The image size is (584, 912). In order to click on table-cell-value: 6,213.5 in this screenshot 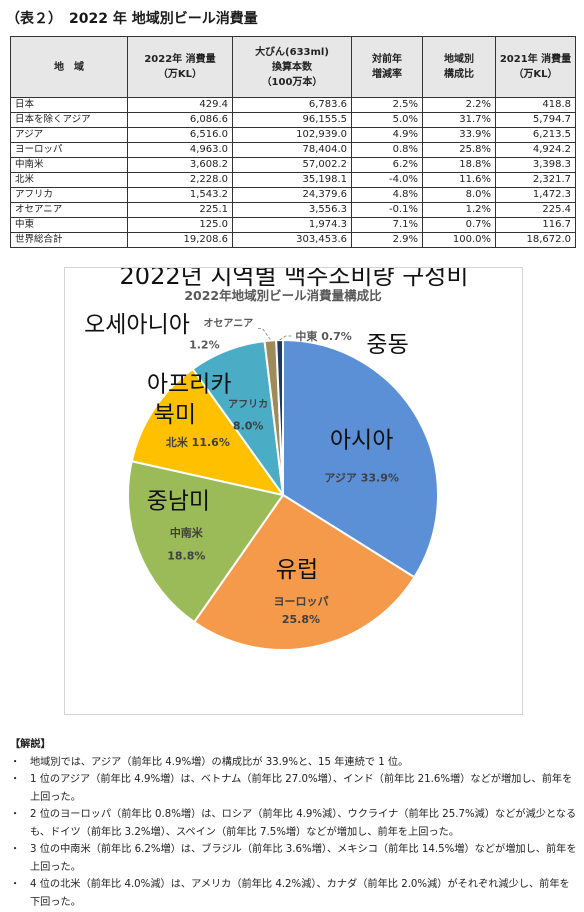, I will do `click(535, 135)`.